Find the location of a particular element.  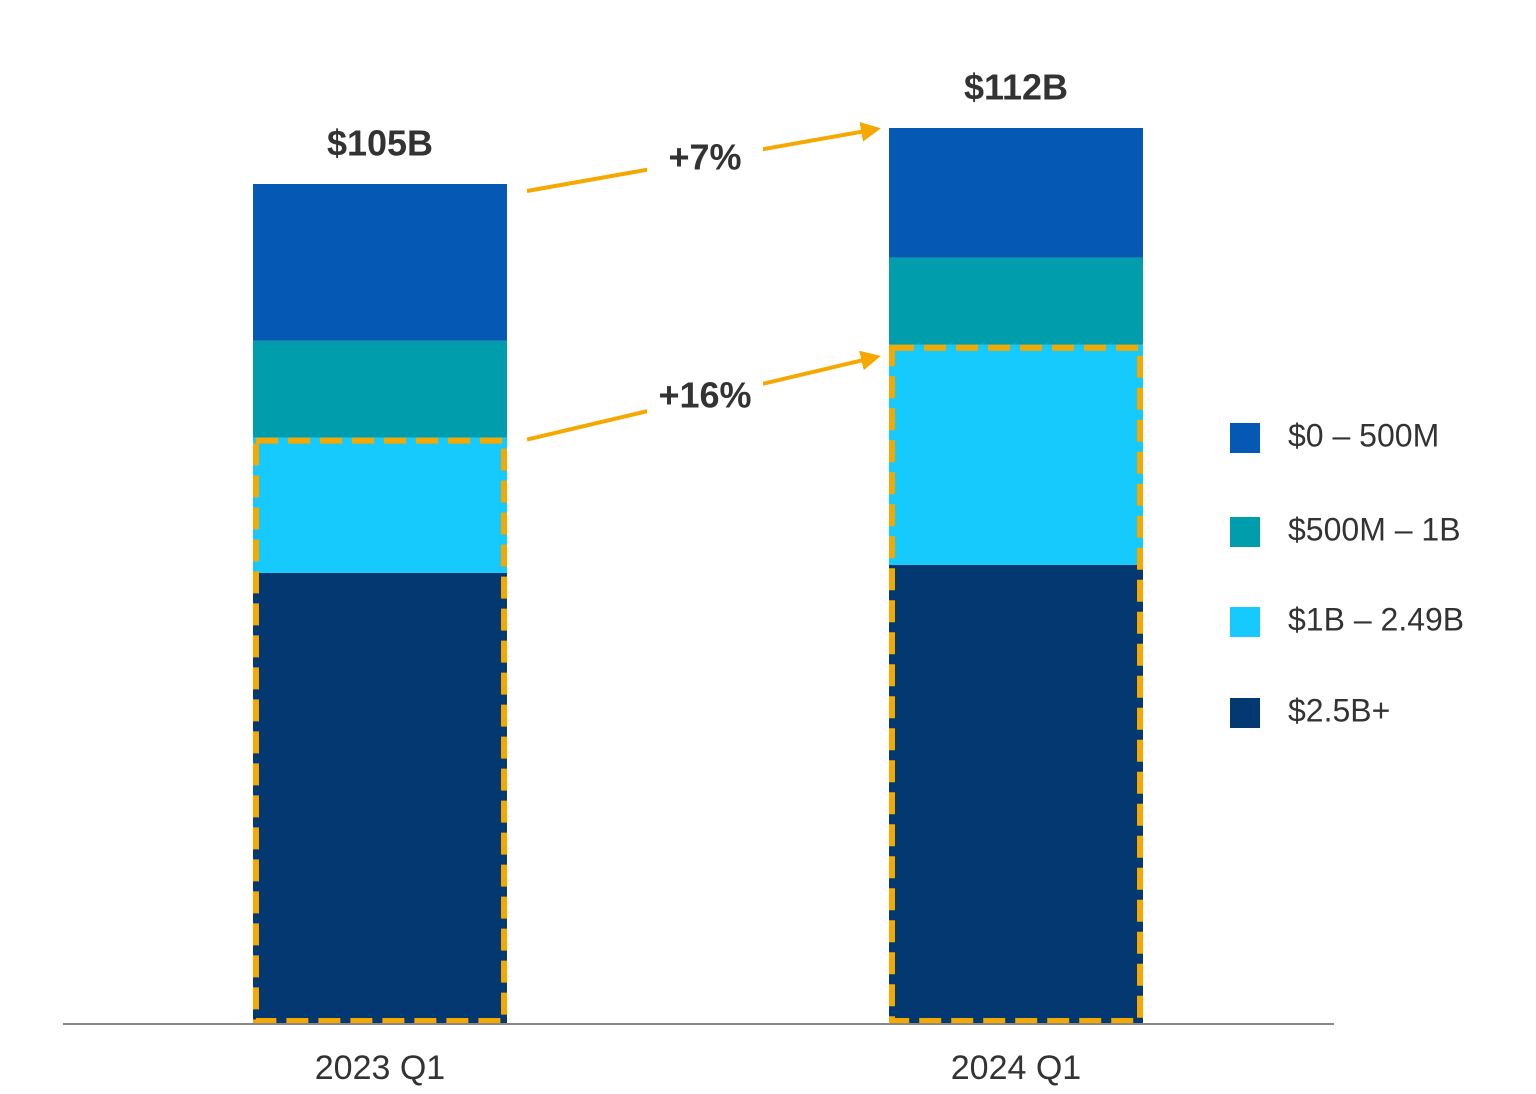

annotation: +16% is located at coordinates (704, 395).